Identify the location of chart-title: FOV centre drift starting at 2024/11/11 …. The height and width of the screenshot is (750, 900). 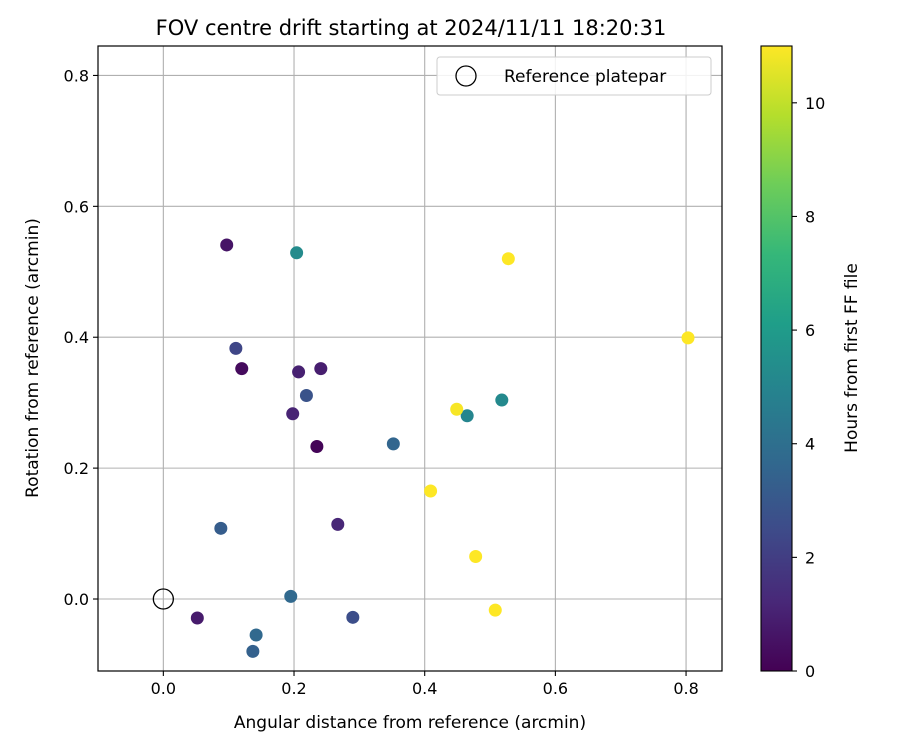
(411, 28).